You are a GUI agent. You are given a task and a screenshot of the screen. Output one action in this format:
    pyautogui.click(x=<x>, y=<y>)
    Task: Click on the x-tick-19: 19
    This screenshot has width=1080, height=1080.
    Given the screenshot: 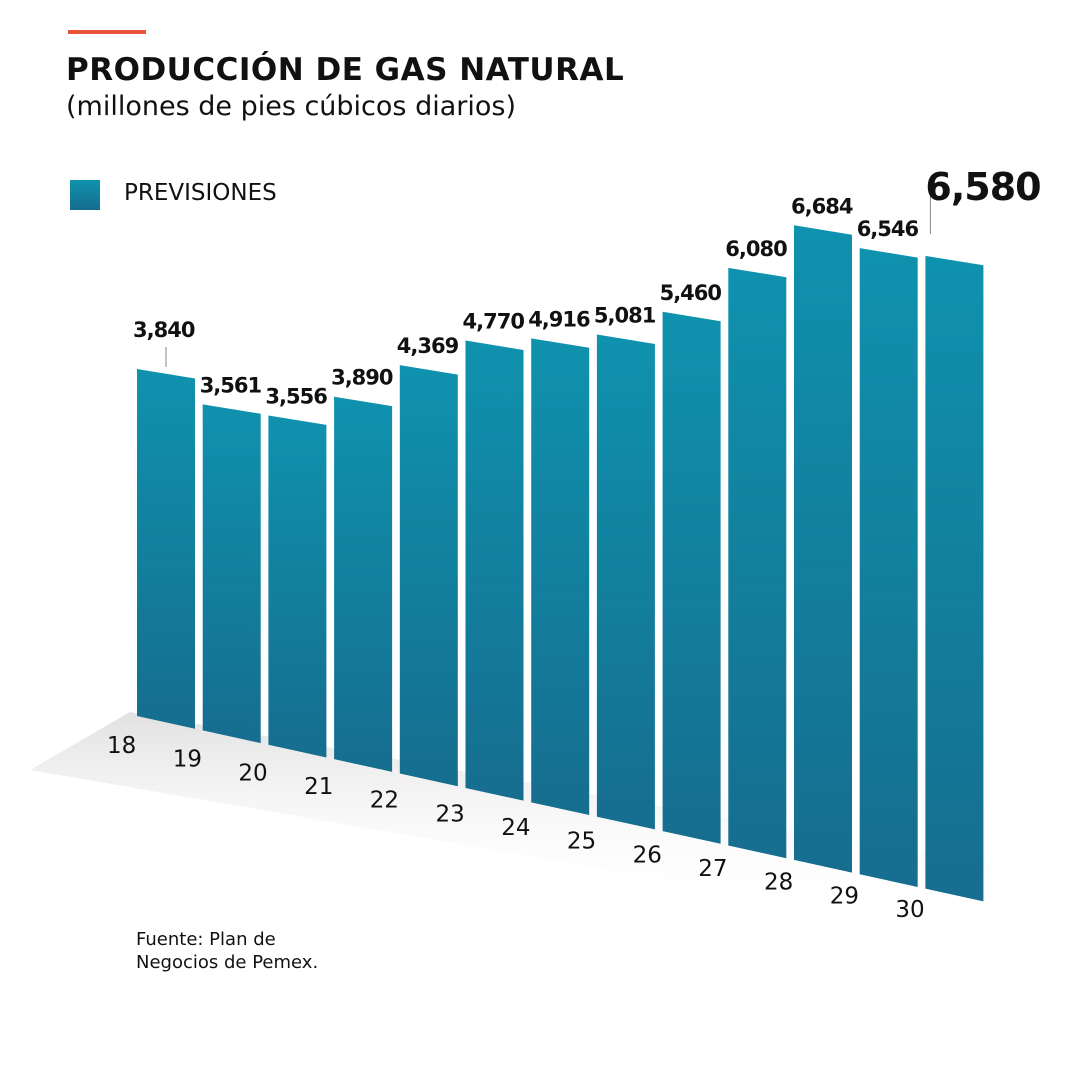 What is the action you would take?
    pyautogui.click(x=187, y=760)
    